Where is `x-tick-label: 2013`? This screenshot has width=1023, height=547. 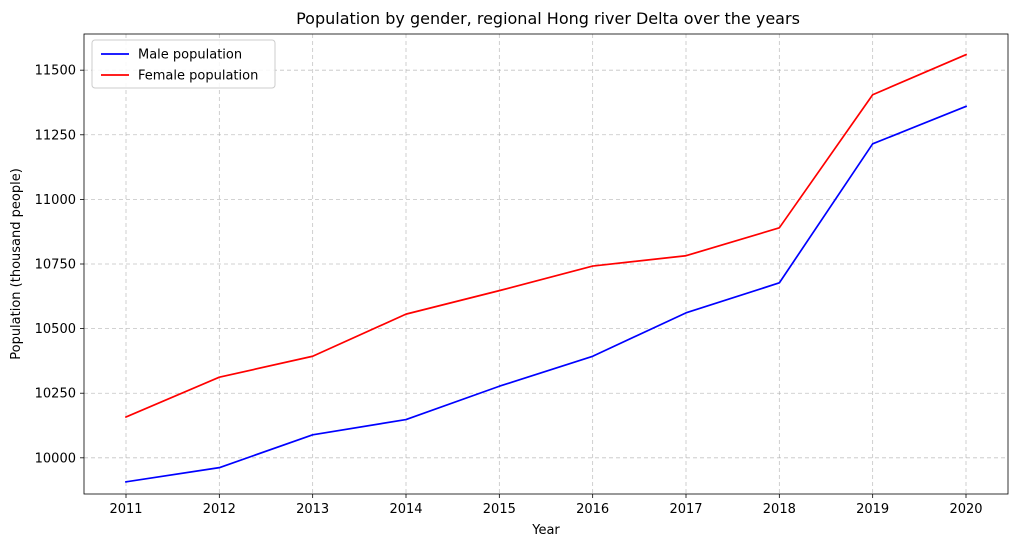
x-tick-label: 2013 is located at coordinates (312, 509).